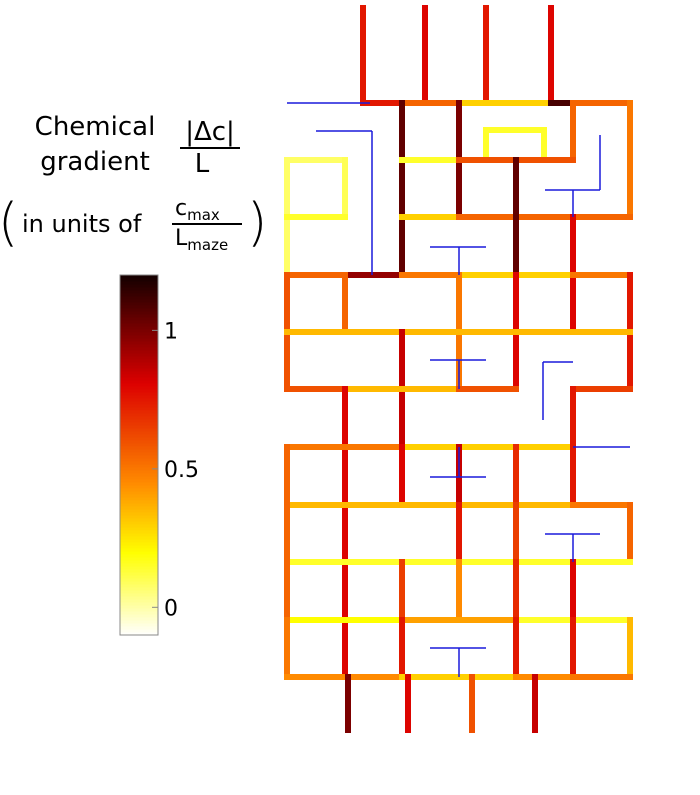 Image resolution: width=700 pixels, height=795 pixels. Describe the element at coordinates (82, 224) in the screenshot. I see `units-prefix: in units of` at that location.